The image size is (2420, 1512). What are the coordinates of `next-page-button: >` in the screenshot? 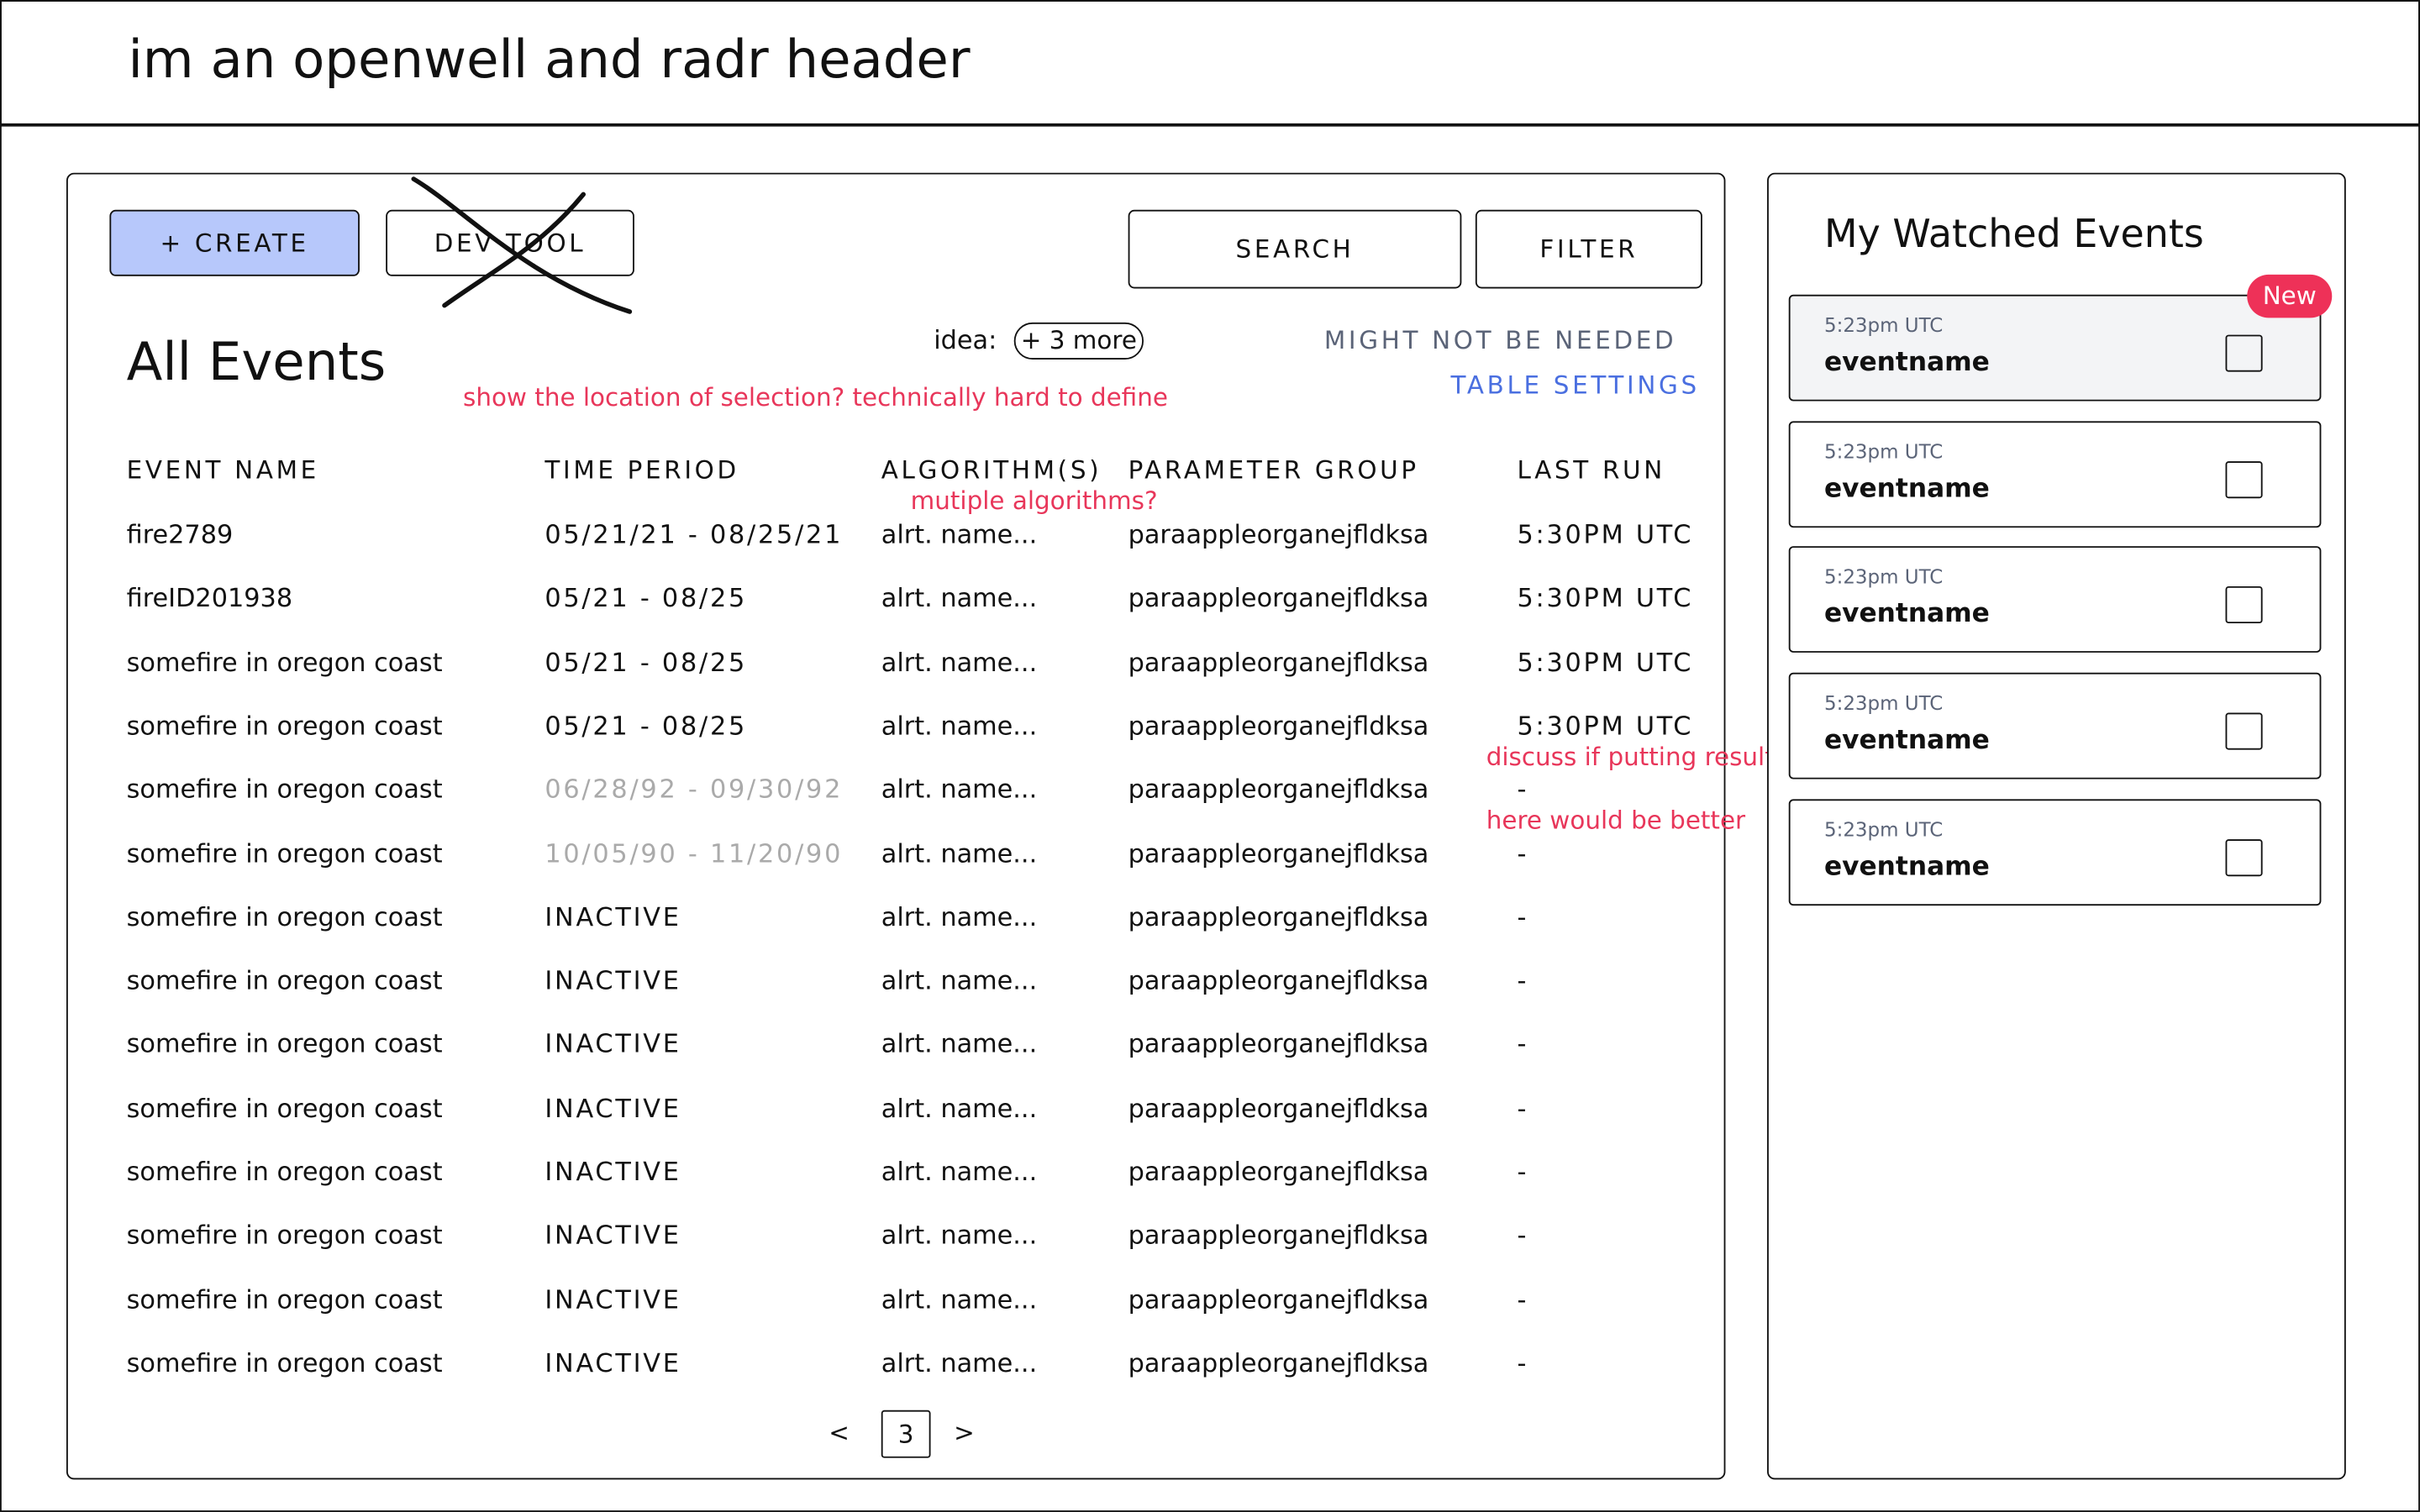 It's located at (964, 1432).